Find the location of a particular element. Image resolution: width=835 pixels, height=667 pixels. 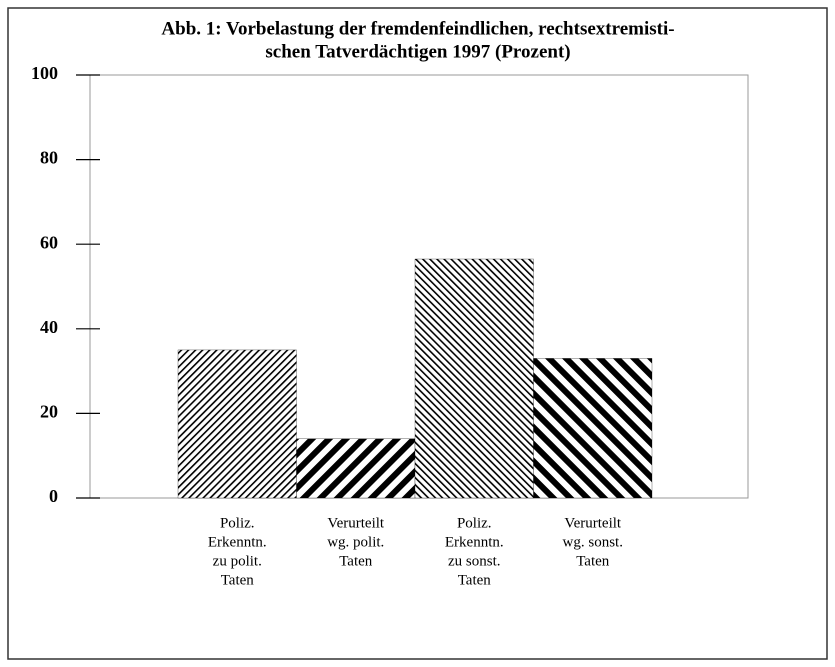

x-tick-label: wg. sonst. is located at coordinates (593, 542).